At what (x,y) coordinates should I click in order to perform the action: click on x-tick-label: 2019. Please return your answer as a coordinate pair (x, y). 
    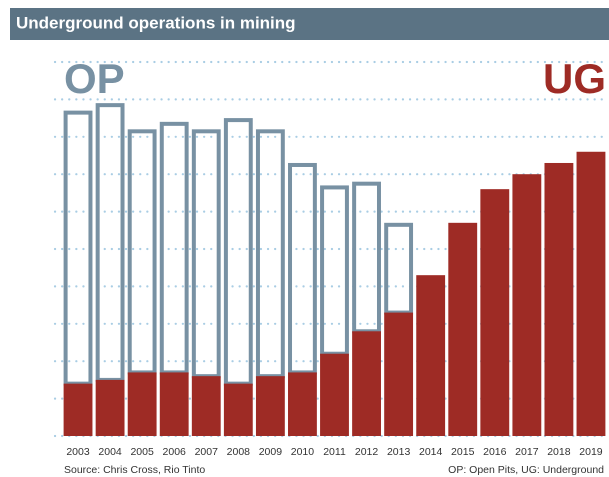
    Looking at the image, I should click on (591, 452).